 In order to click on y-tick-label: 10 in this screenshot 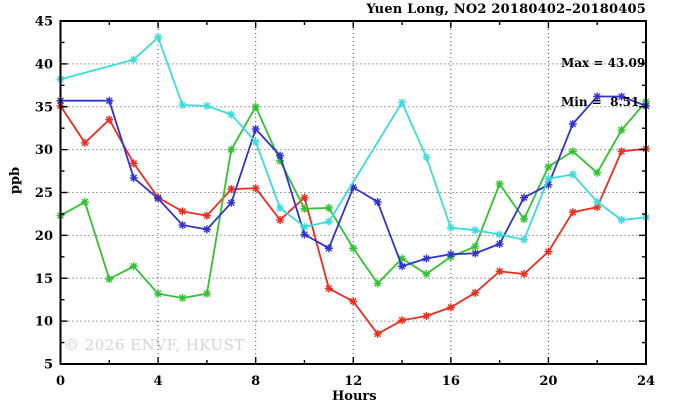, I will do `click(44, 322)`.